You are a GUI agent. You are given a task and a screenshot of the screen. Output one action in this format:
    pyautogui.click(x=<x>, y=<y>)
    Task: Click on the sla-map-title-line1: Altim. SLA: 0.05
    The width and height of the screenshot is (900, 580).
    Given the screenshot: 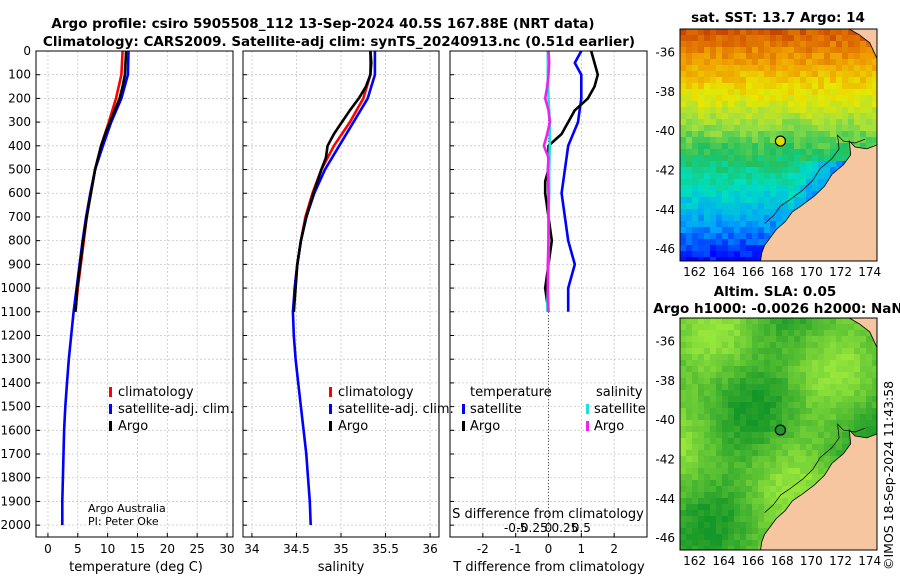 What is the action you would take?
    pyautogui.click(x=775, y=292)
    